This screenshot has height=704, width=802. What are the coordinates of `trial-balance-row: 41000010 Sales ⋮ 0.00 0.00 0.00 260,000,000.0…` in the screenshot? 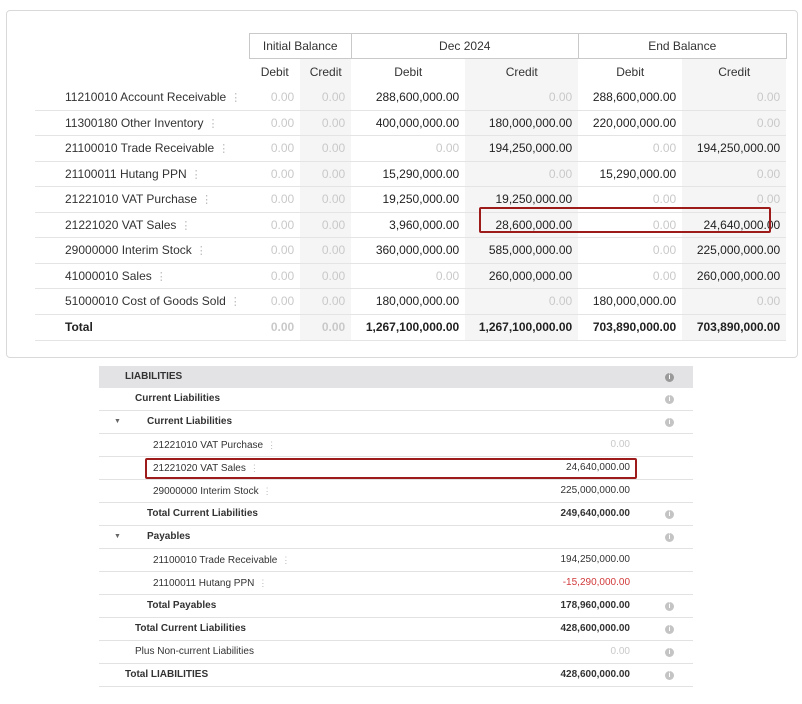 It's located at (411, 276).